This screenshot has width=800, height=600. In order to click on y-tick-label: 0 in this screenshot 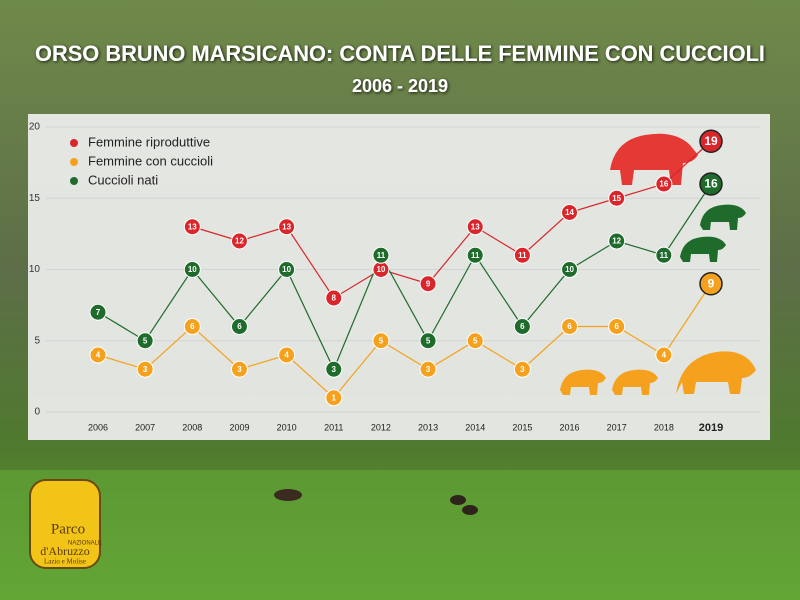, I will do `click(37, 412)`.